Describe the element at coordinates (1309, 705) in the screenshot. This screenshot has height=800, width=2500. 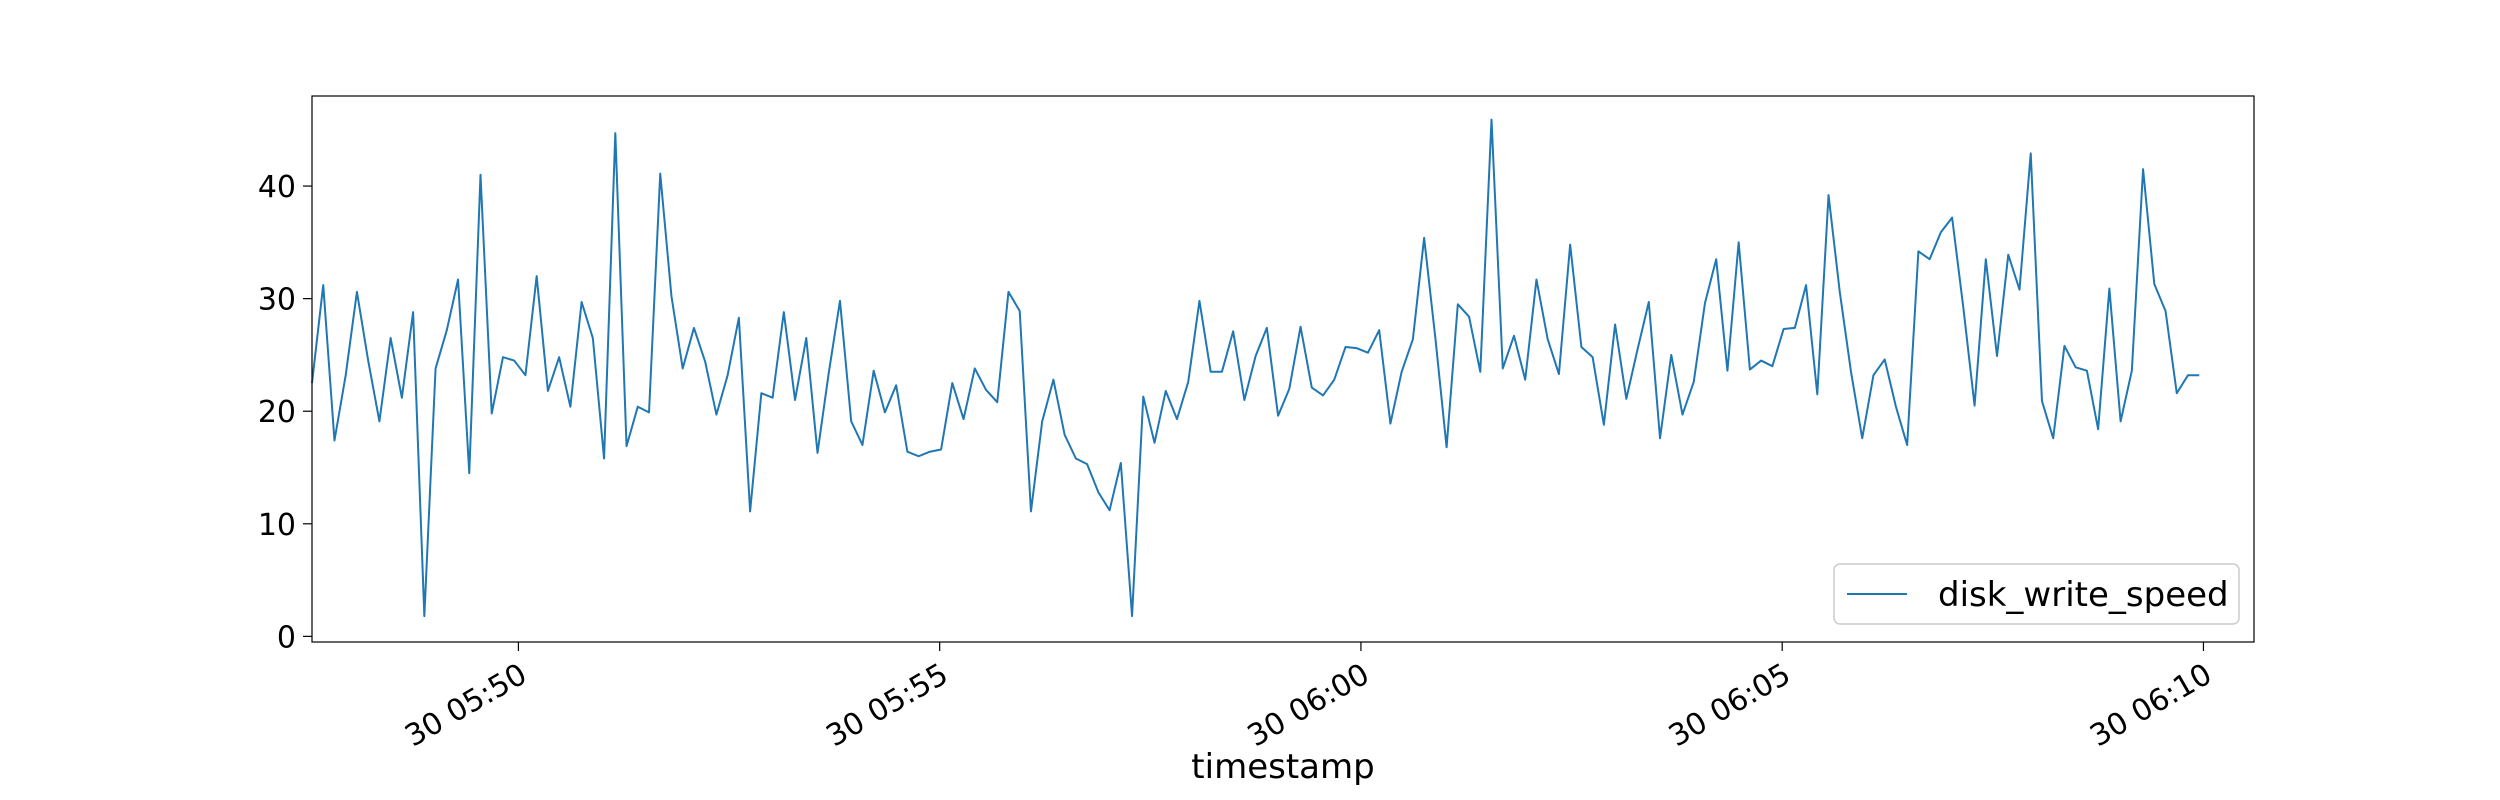
I see `x-tick-label: 30 06:00` at that location.